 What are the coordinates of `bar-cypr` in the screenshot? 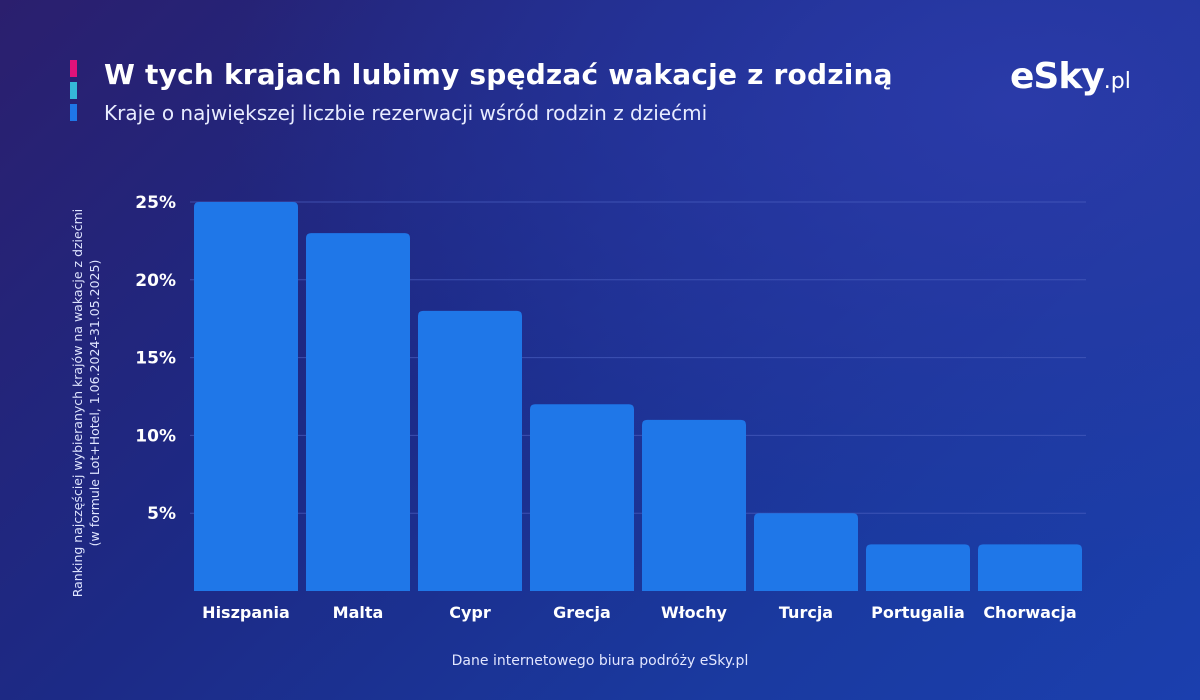 It's located at (470, 450).